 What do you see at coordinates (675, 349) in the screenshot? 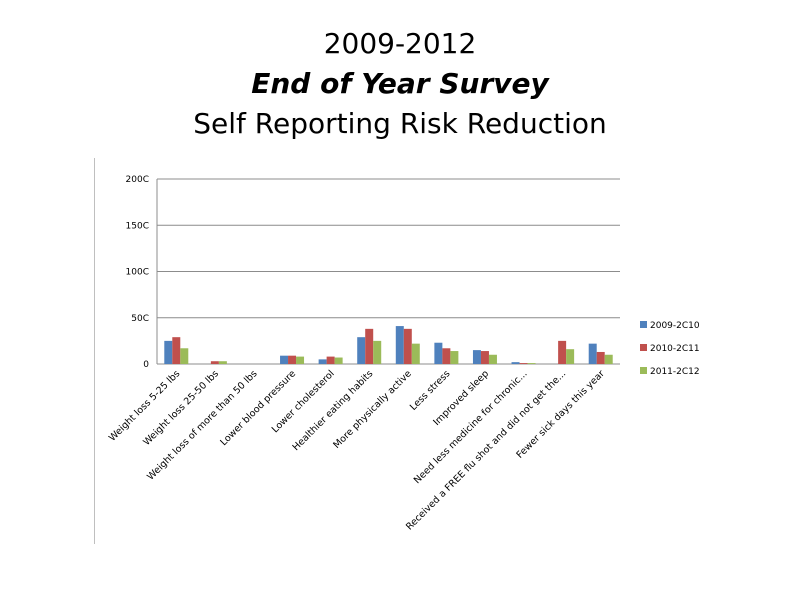
I see `legend-label: 2010-2C11` at bounding box center [675, 349].